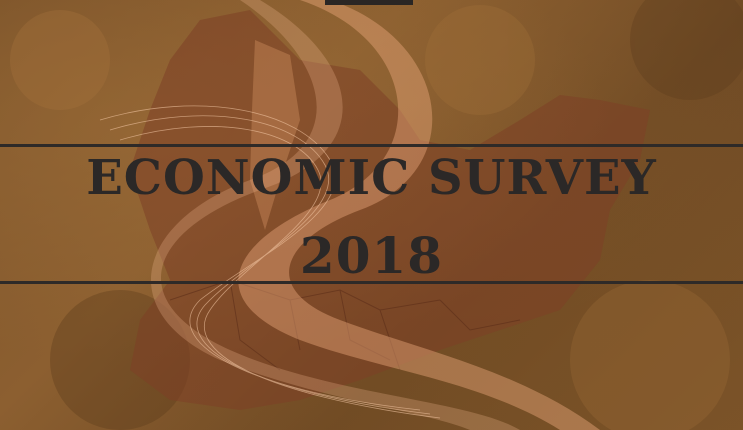  I want to click on cover-title: ECONOMIC SURVEY, so click(371, 178).